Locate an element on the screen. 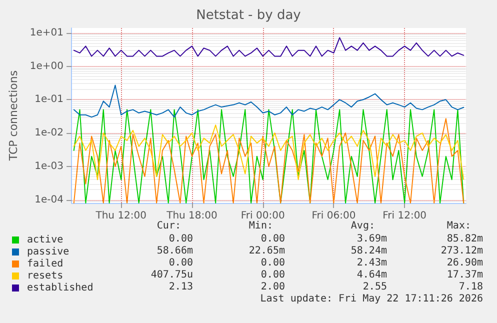 This screenshot has height=323, width=497. text: 407.75u is located at coordinates (171, 275).